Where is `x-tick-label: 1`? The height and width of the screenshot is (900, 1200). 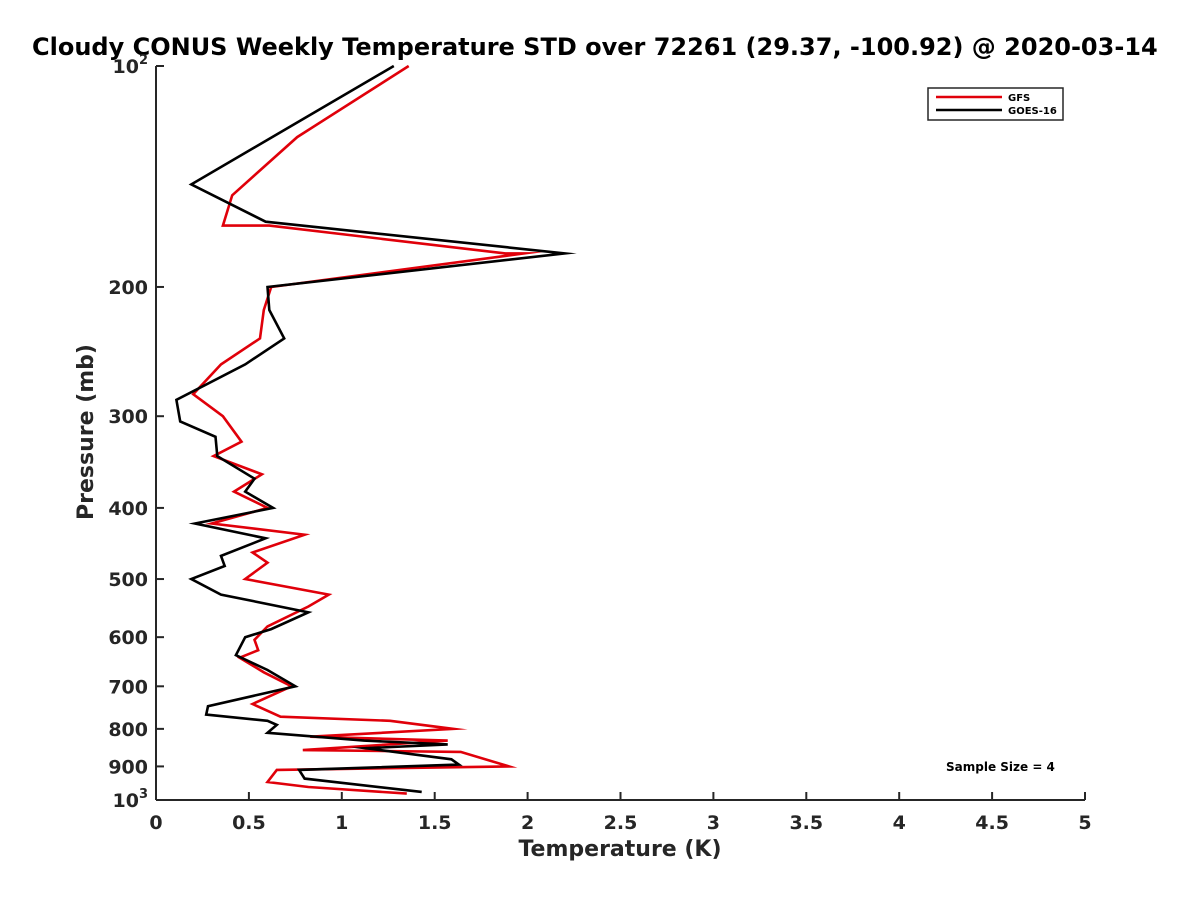
x-tick-label: 1 is located at coordinates (341, 823).